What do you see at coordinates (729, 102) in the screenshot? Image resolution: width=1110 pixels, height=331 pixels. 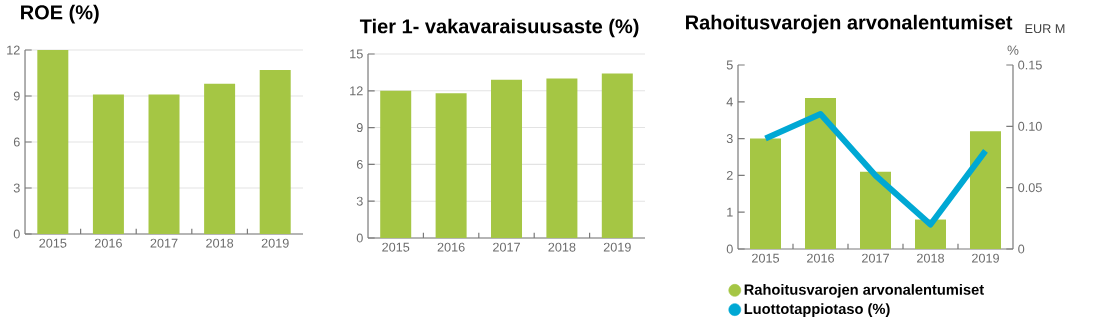 I see `y-tick-label: 4` at bounding box center [729, 102].